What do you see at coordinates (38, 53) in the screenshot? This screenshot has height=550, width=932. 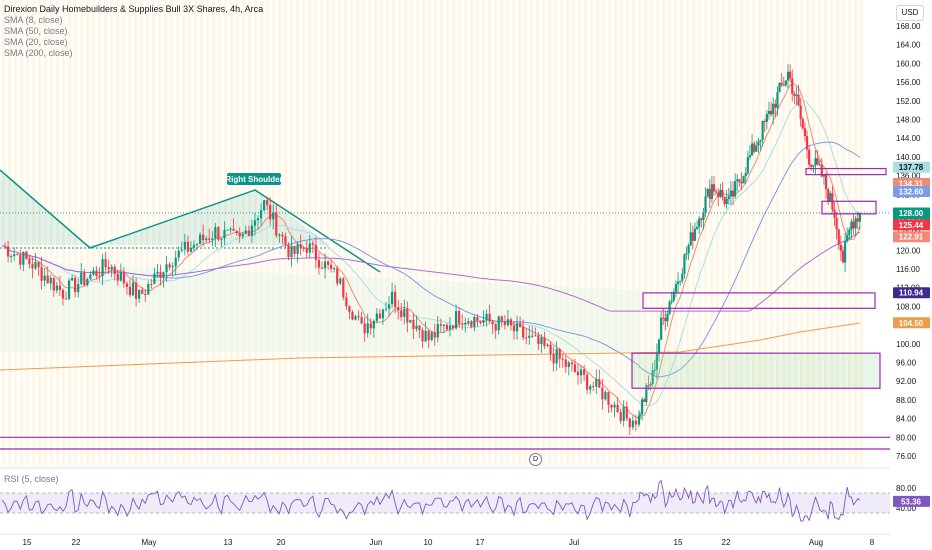 I see `legend-sma-200: SMA (200, close)` at bounding box center [38, 53].